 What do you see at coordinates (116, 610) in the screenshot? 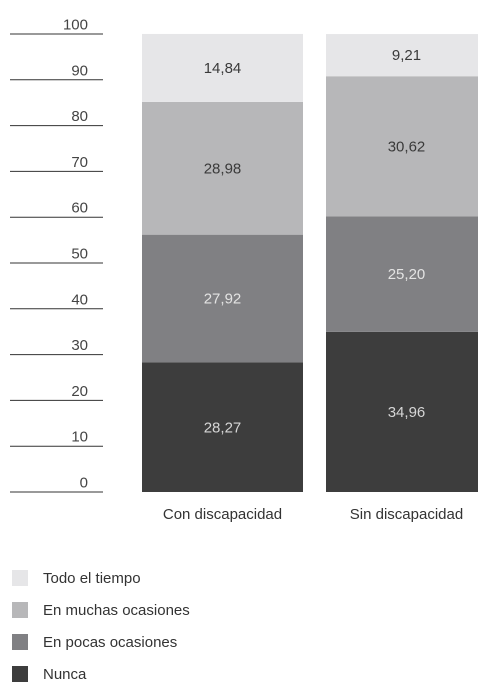
I see `legend-label: En muchas ocasiones` at bounding box center [116, 610].